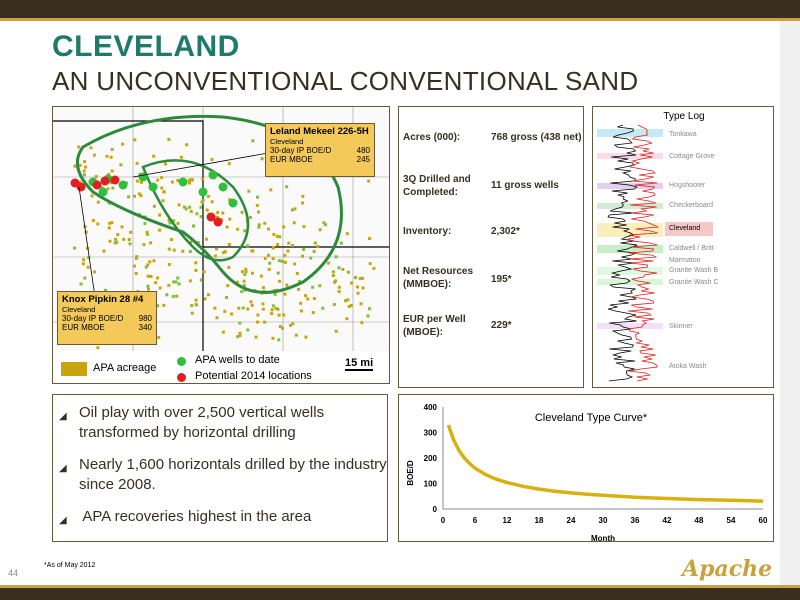 The height and width of the screenshot is (600, 800). Describe the element at coordinates (622, 253) in the screenshot. I see `gamma-trace` at that location.